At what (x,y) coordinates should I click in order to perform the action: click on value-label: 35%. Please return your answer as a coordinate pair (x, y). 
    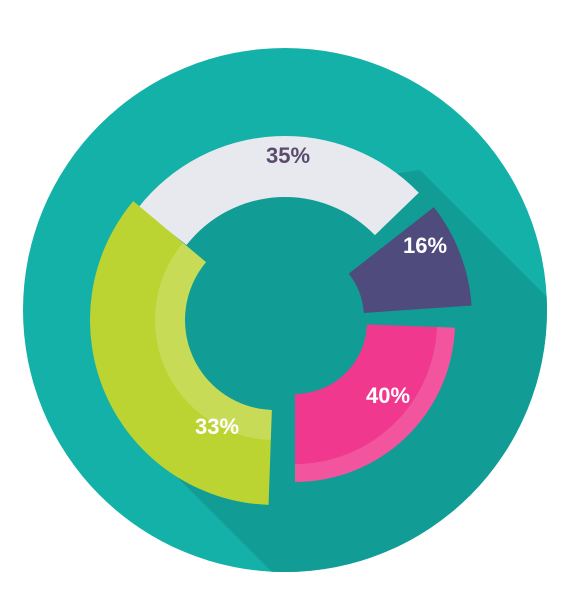
    Looking at the image, I should click on (288, 155).